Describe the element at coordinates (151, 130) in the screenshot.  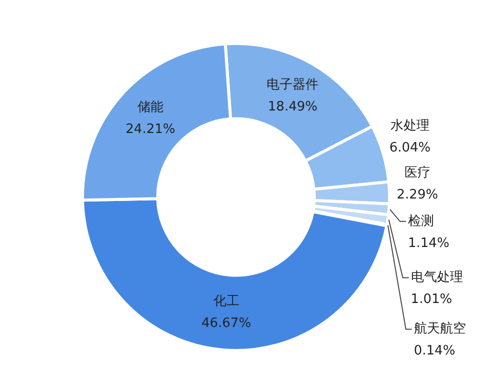
I see `data-label: 24.21%` at that location.